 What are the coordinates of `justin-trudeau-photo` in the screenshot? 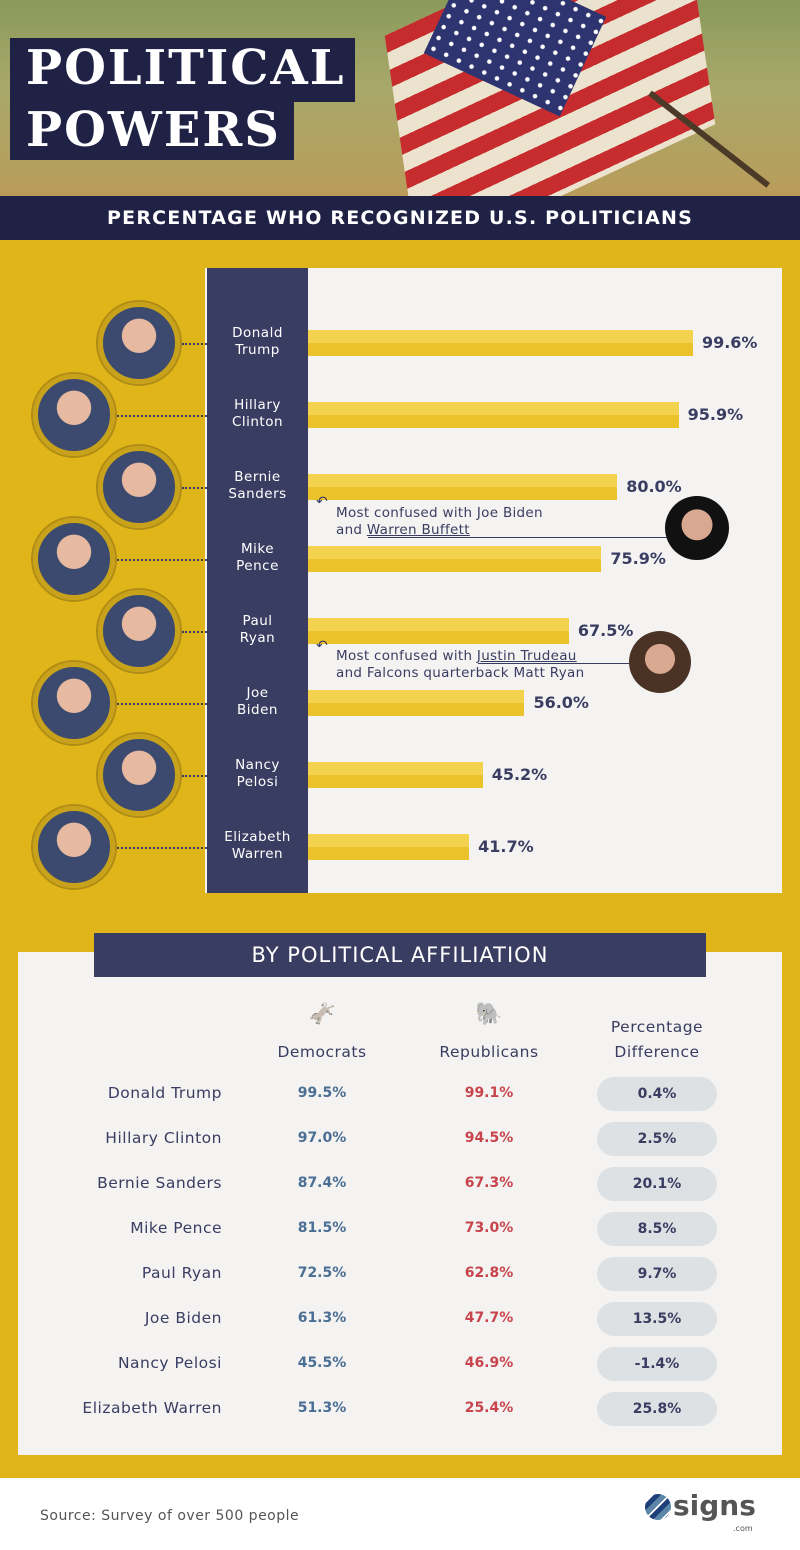 It's located at (660, 662).